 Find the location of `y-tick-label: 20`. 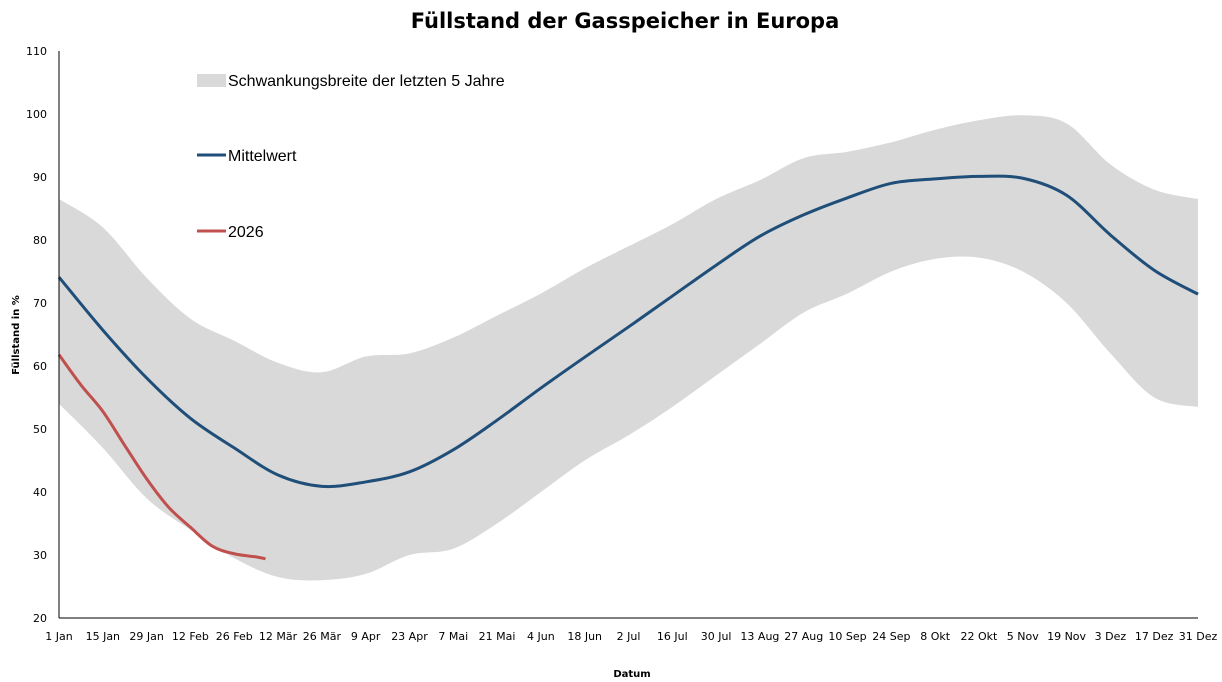

y-tick-label: 20 is located at coordinates (40, 618).